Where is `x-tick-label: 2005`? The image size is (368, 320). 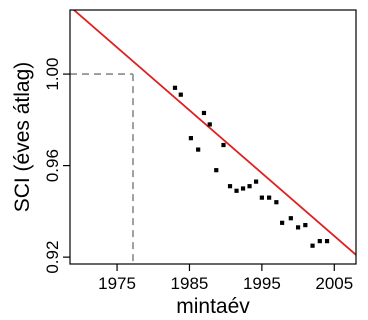
x-tick-label: 2005 is located at coordinates (334, 283).